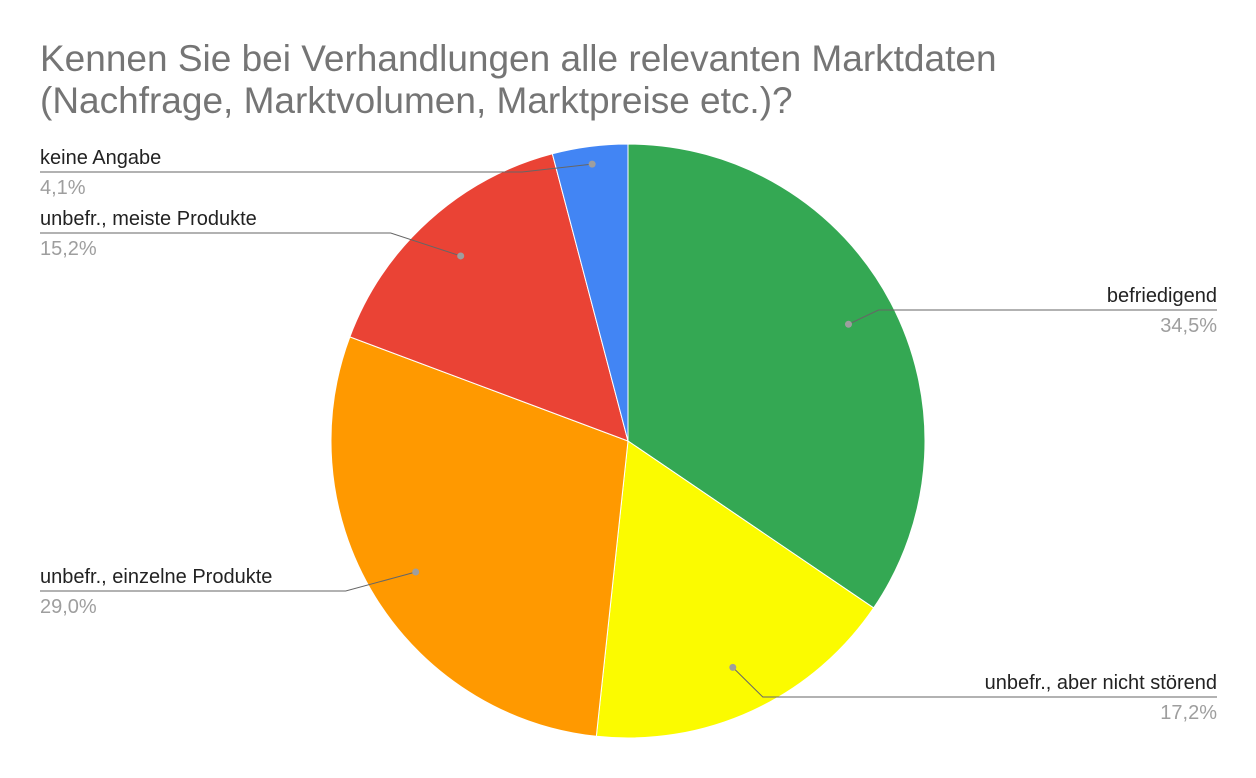  What do you see at coordinates (100, 158) in the screenshot?
I see `slice-label-5: keine Angabe` at bounding box center [100, 158].